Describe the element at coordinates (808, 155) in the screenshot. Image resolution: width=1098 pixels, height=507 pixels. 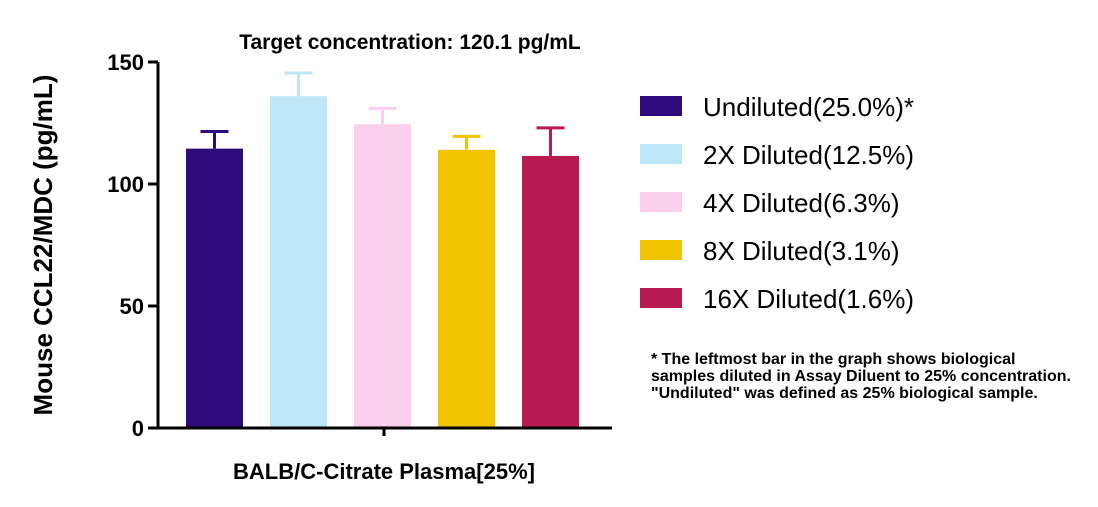
I see `legend-label-2: 2X Diluted(12.5%)` at that location.